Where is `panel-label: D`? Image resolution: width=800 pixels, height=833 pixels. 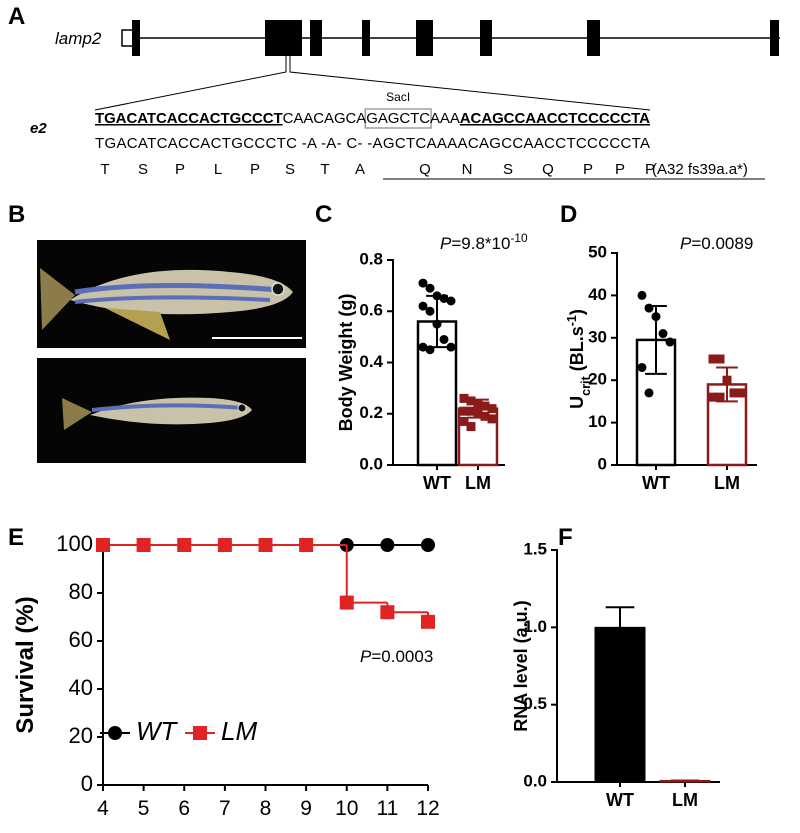
panel-label: D is located at coordinates (568, 214).